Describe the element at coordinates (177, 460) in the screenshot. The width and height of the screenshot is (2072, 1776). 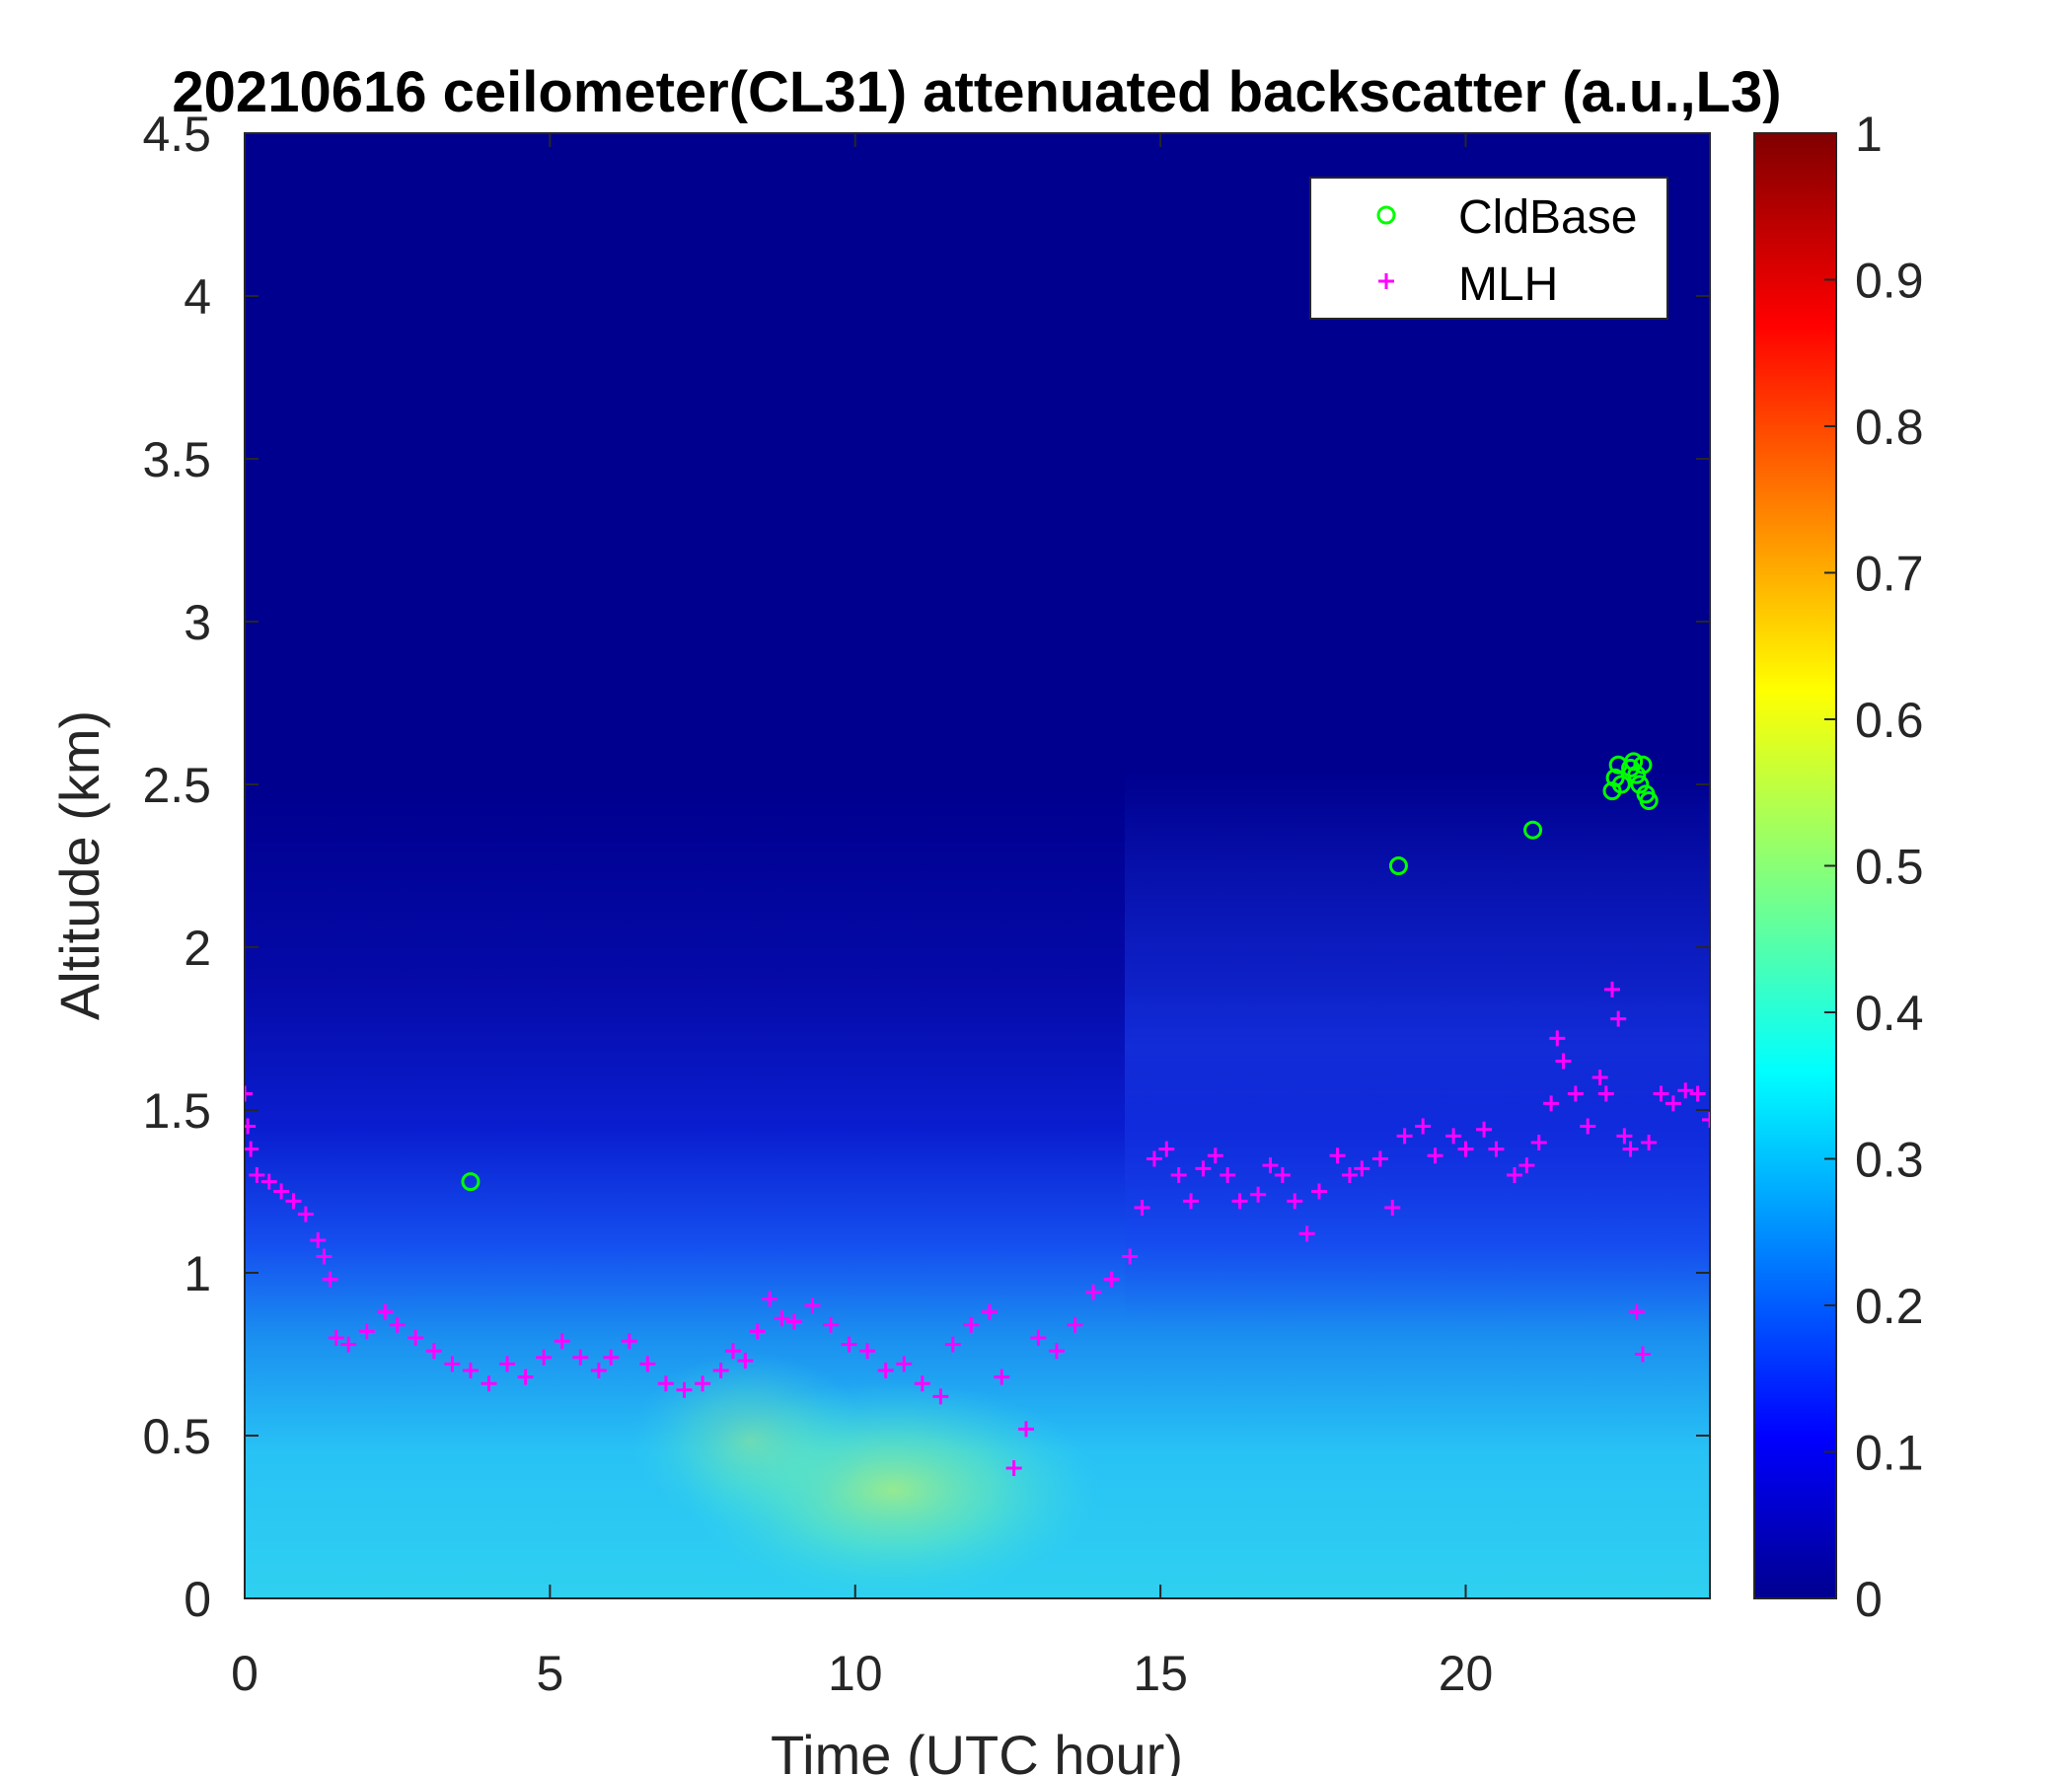
I see `y-tick-label: 3.5` at that location.